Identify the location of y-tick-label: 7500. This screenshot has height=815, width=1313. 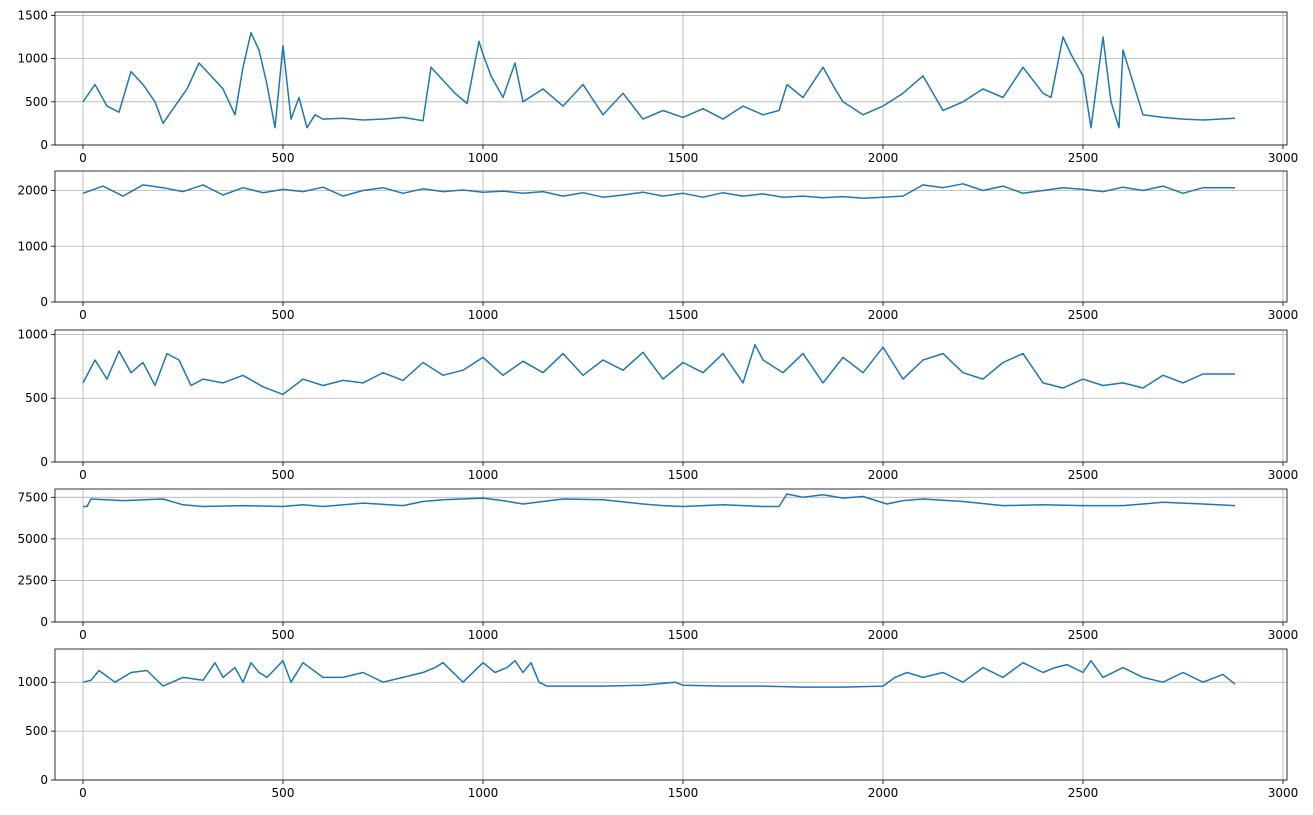
(32, 497).